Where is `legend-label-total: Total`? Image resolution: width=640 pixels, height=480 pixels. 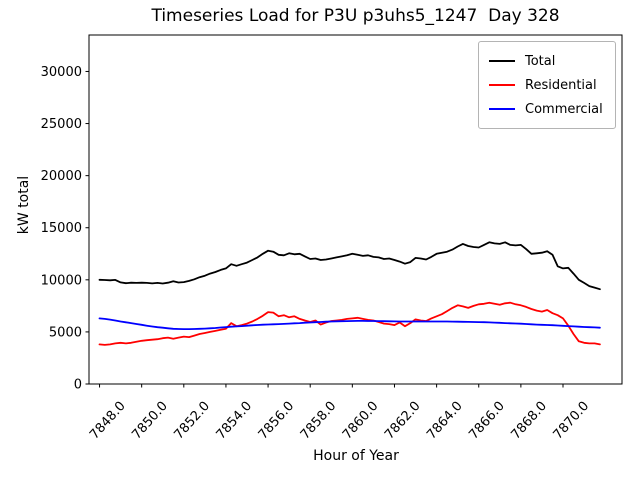 legend-label-total: Total is located at coordinates (540, 61).